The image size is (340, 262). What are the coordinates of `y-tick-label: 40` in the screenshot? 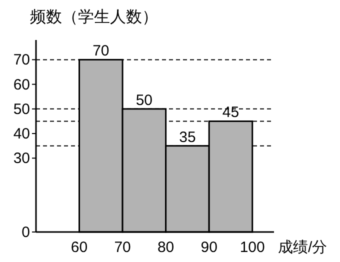 It's located at (21, 134).